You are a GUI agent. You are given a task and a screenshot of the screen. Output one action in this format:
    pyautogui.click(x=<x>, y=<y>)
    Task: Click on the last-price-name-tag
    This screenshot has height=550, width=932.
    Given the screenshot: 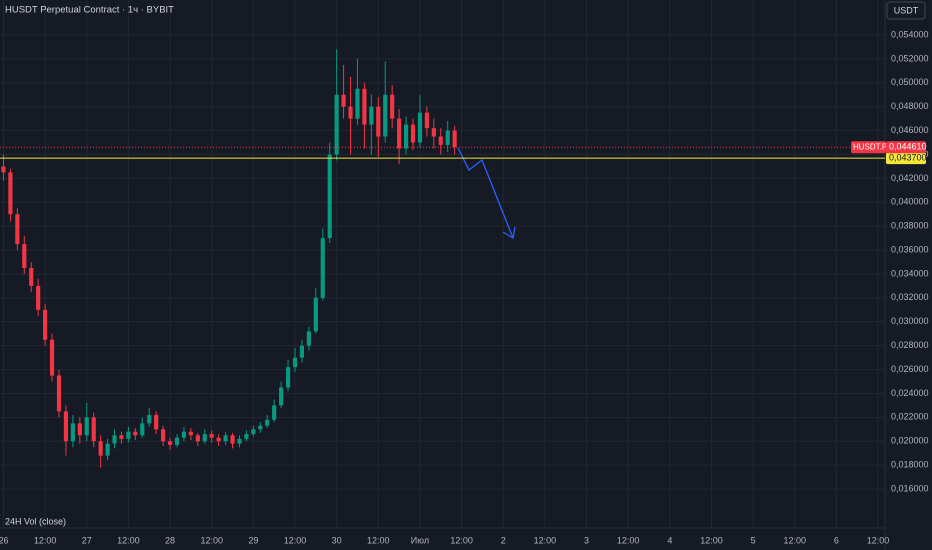 What is the action you would take?
    pyautogui.click(x=868, y=147)
    